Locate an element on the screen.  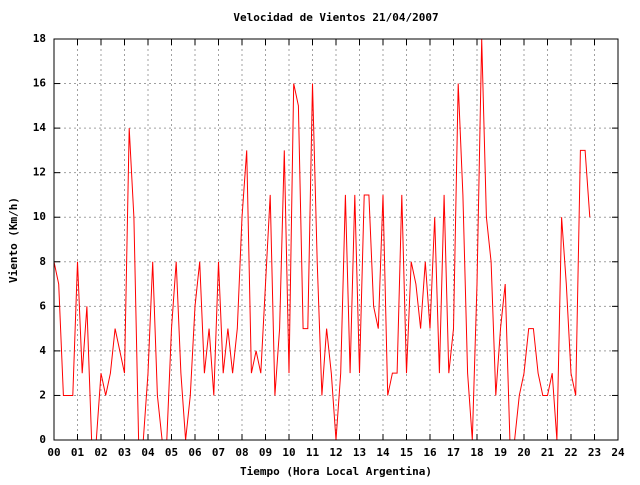
y-tick-label: 4 is located at coordinates (42, 350).